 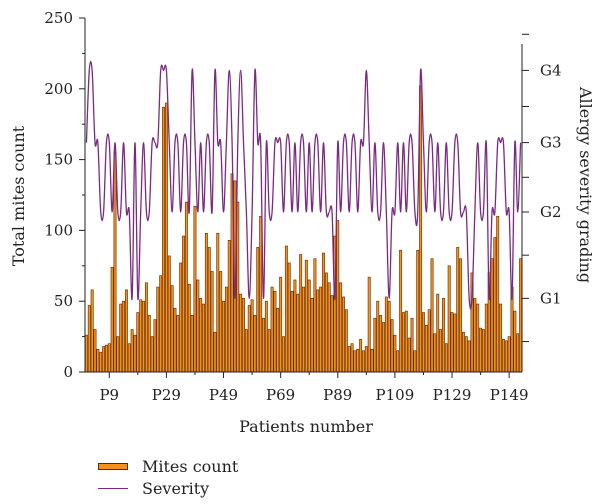 What do you see at coordinates (452, 395) in the screenshot?
I see `x-tick-label-P129: P129` at bounding box center [452, 395].